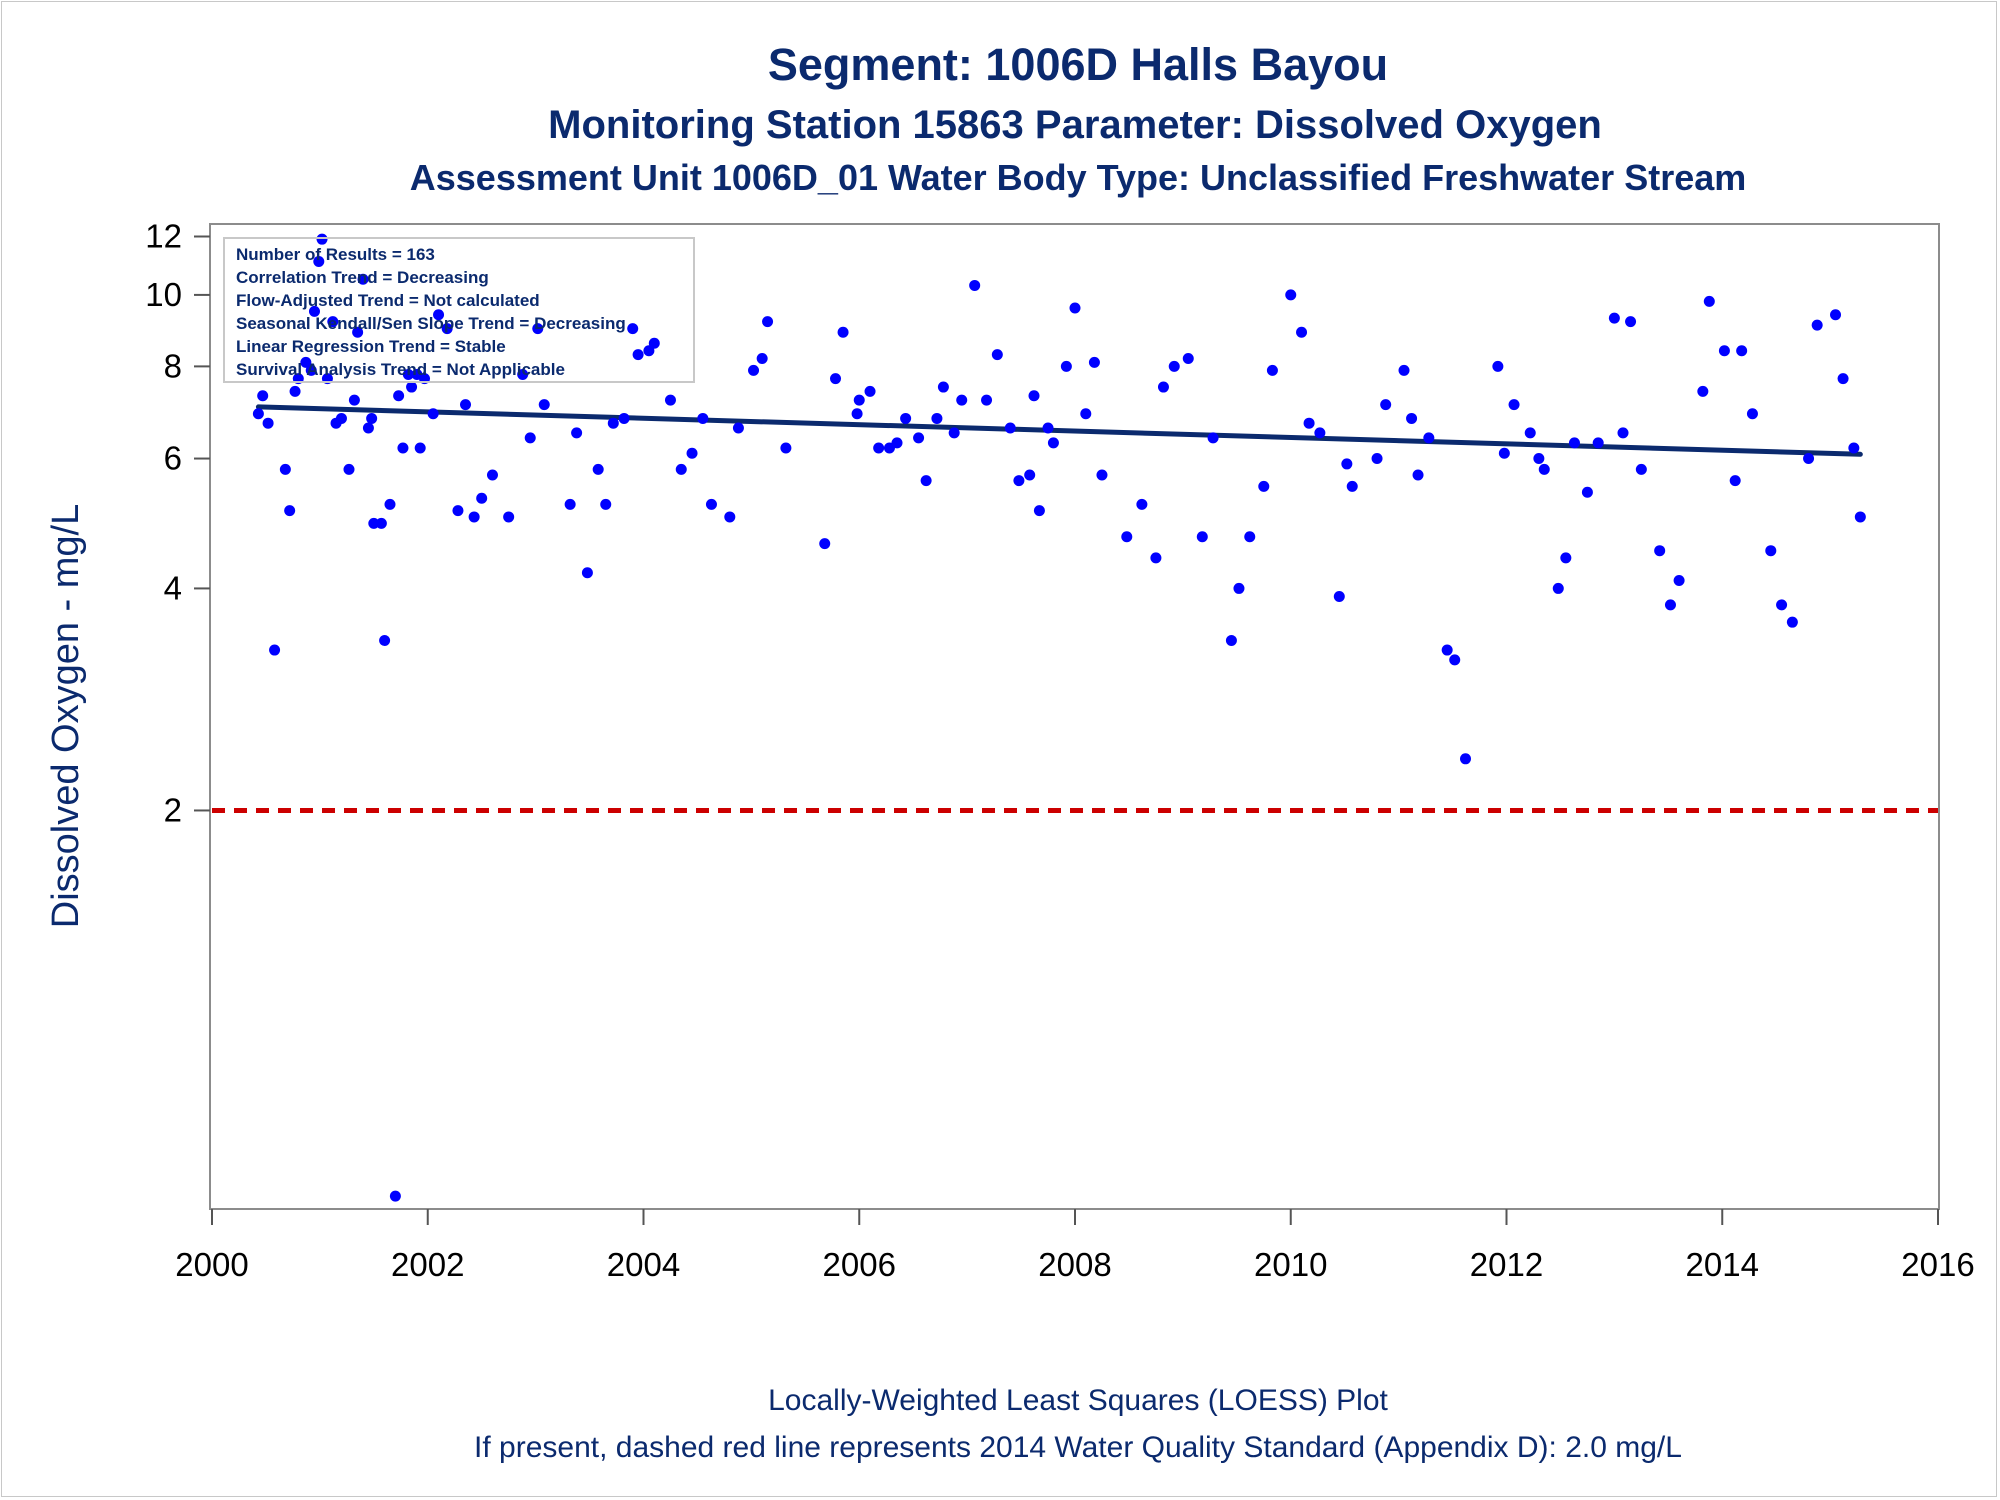 The height and width of the screenshot is (1500, 2000). I want to click on stats-line-flow-adjusted: Flow-Adjusted Trend = Not calculated, so click(388, 300).